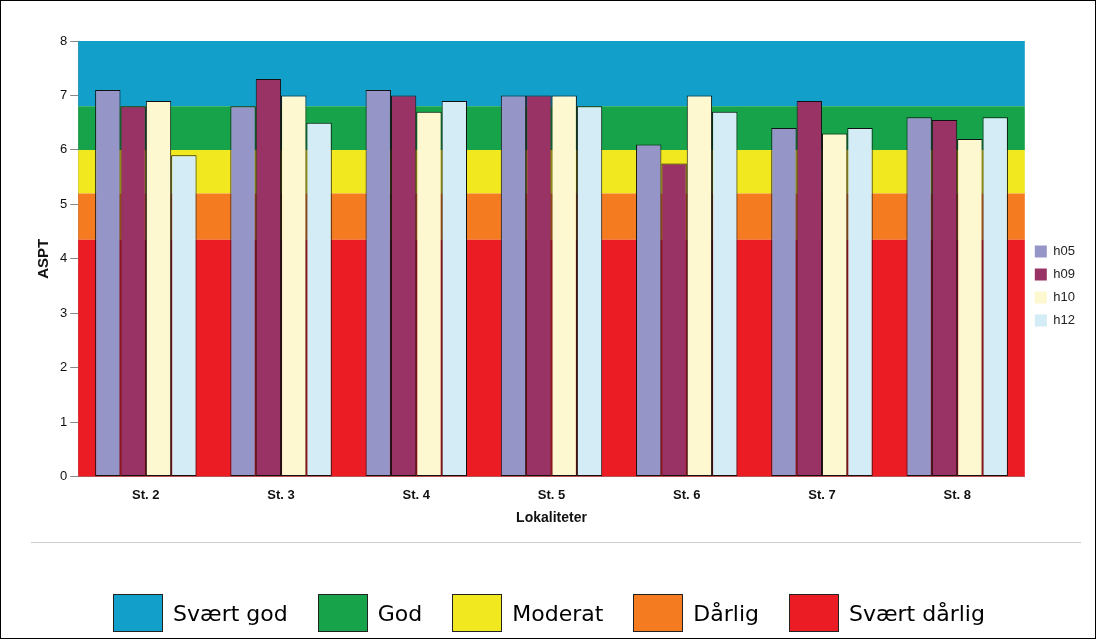  Describe the element at coordinates (687, 494) in the screenshot. I see `x-tick-label: St. 6` at that location.